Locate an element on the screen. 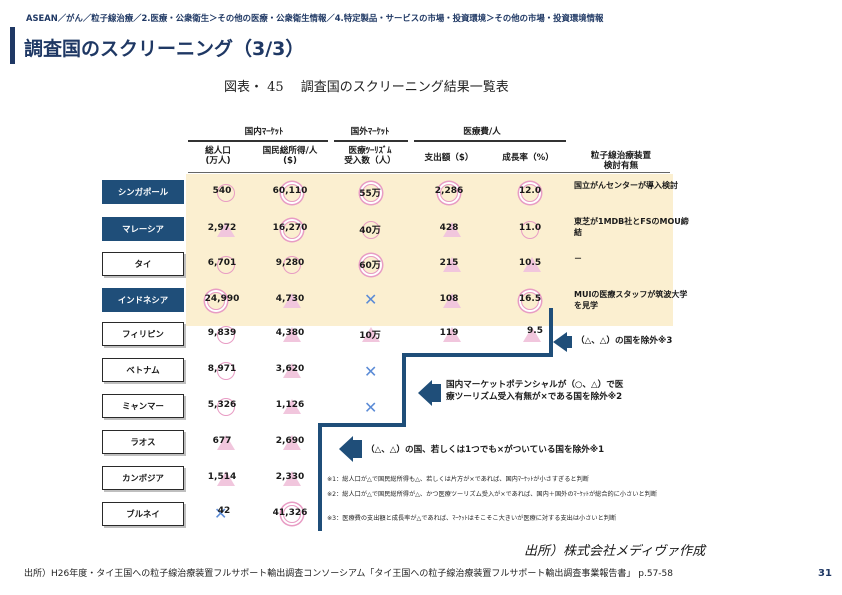 This screenshot has width=842, height=595. column-header-gni: 国民総所得/人 ($) is located at coordinates (290, 156).